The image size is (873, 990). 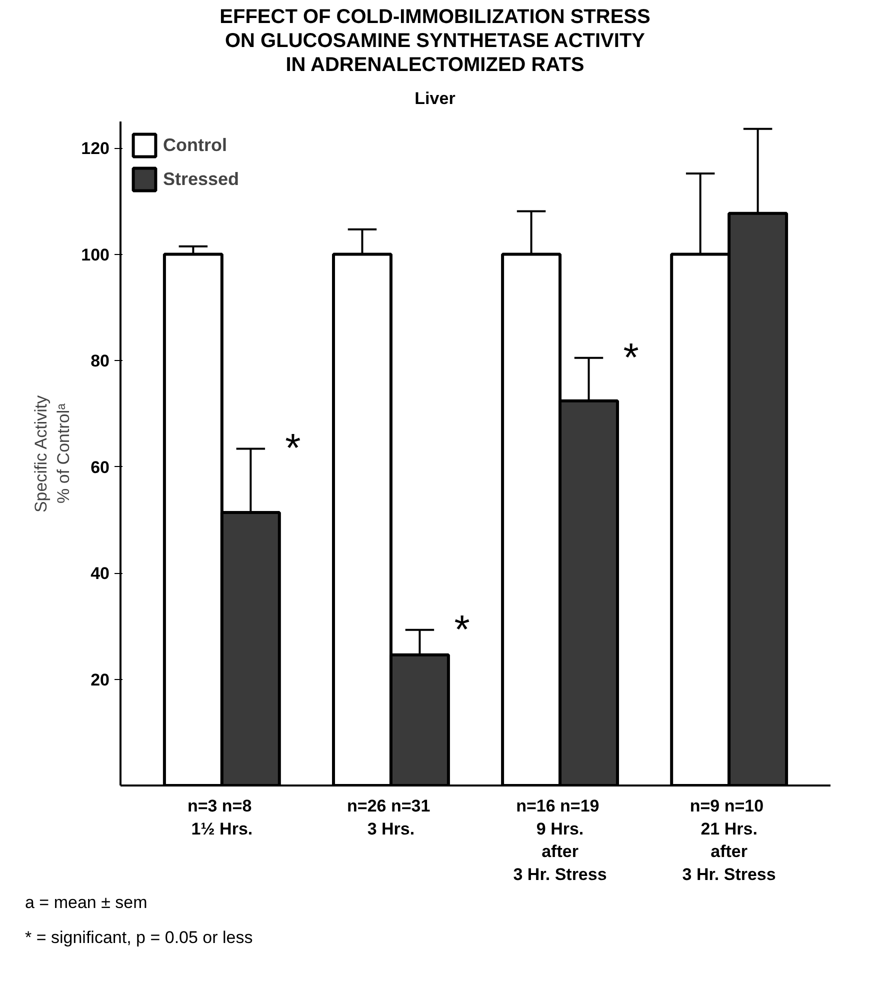 I want to click on legend-label: Control, so click(x=195, y=145).